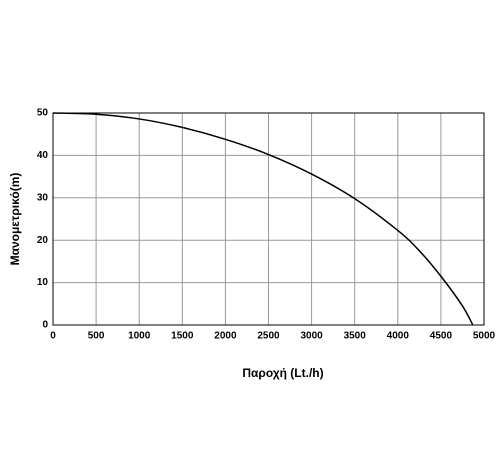 This screenshot has width=500, height=469. What do you see at coordinates (15, 219) in the screenshot?
I see `y-axis-label: Μανομετρικό(m)` at bounding box center [15, 219].